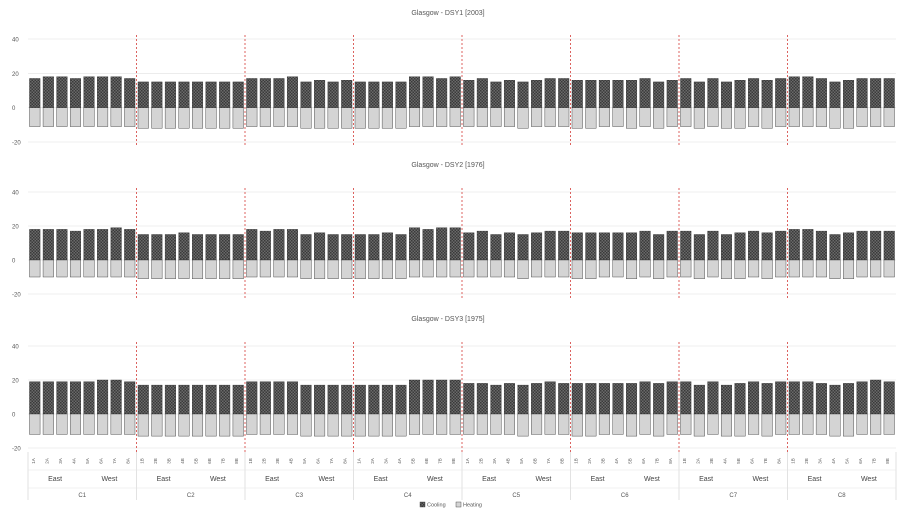 The image size is (897, 517). I want to click on subgroup-label: East, so click(55, 479).